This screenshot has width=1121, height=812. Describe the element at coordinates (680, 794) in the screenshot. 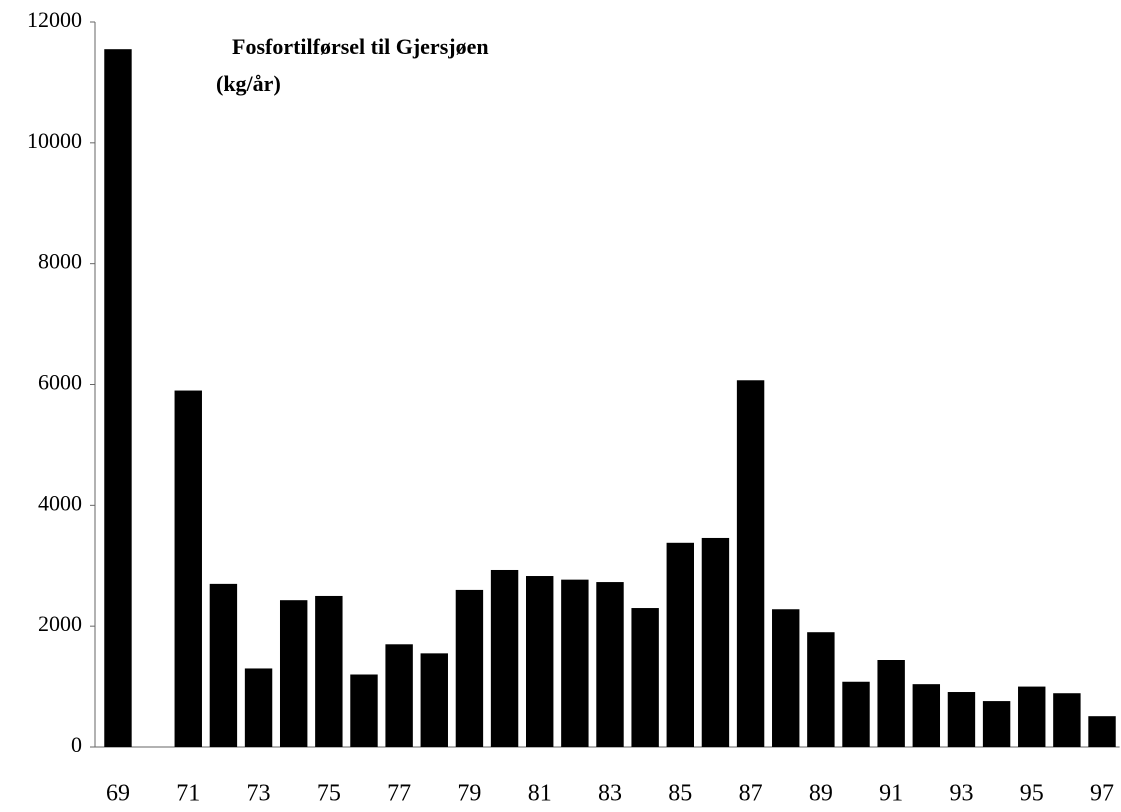

I see `x-tick-label: 85` at that location.